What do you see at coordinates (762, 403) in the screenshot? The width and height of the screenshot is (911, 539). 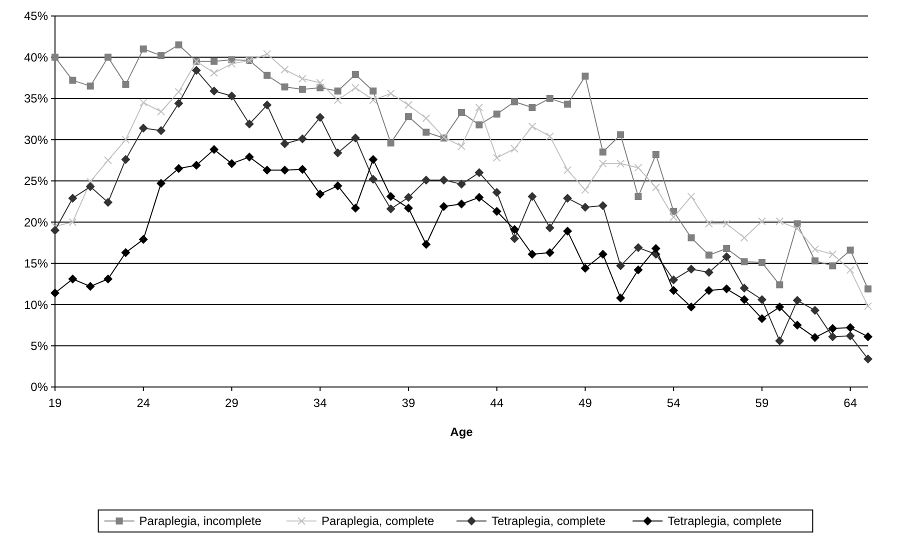 I see `x-tick-label: 59` at bounding box center [762, 403].